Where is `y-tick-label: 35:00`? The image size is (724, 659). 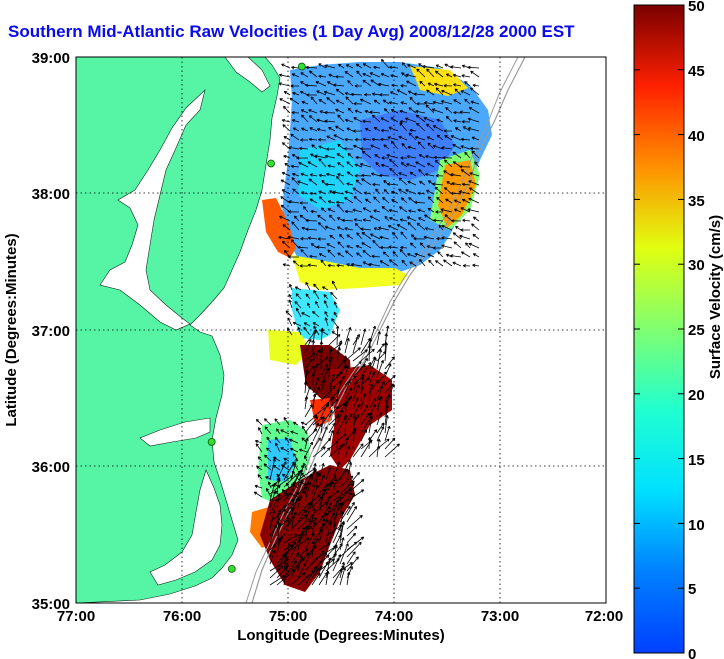
y-tick-label: 35:00 is located at coordinates (51, 604).